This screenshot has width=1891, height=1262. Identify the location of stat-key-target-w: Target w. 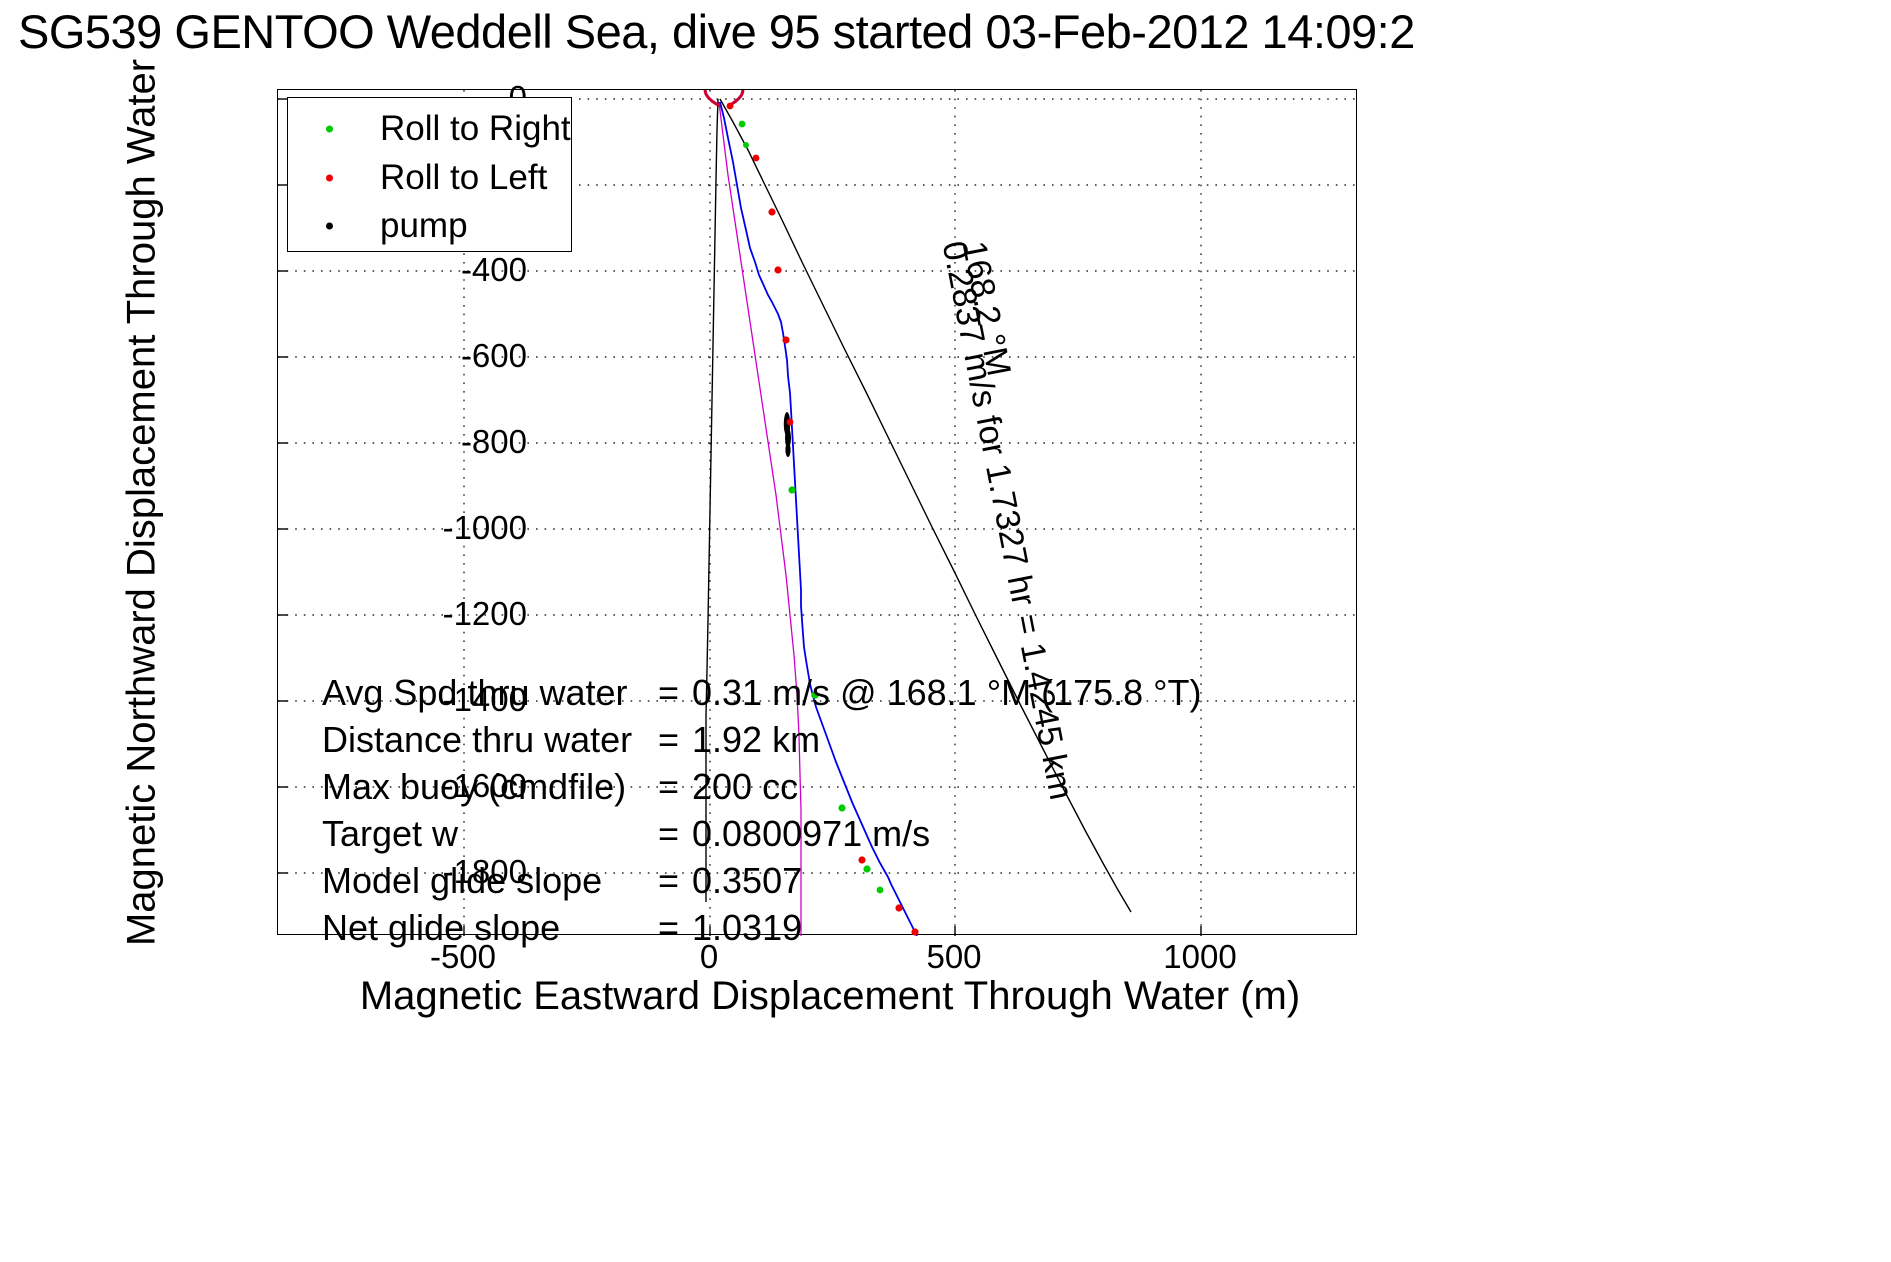
(390, 833).